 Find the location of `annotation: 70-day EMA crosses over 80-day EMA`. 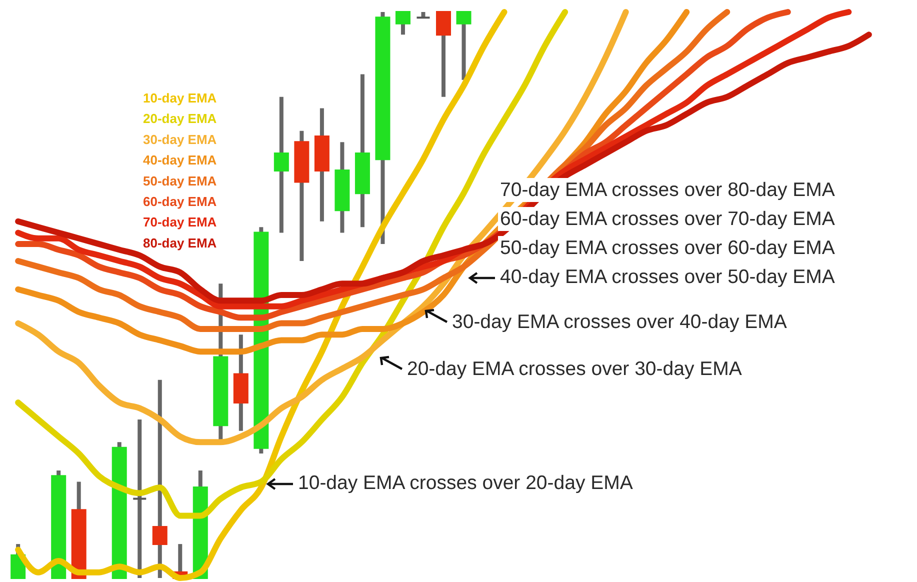

annotation: 70-day EMA crosses over 80-day EMA is located at coordinates (667, 190).